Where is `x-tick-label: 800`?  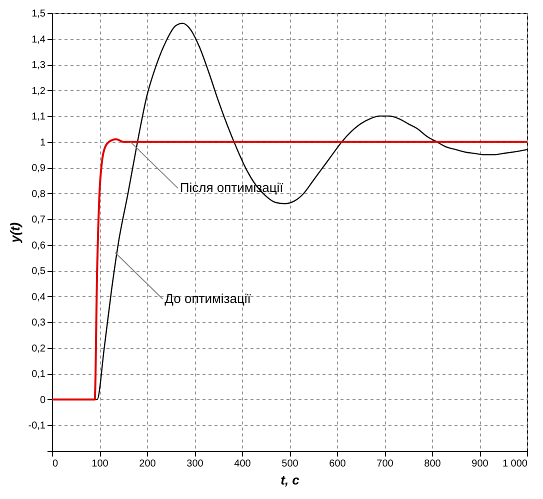 x-tick-label: 800 is located at coordinates (433, 464).